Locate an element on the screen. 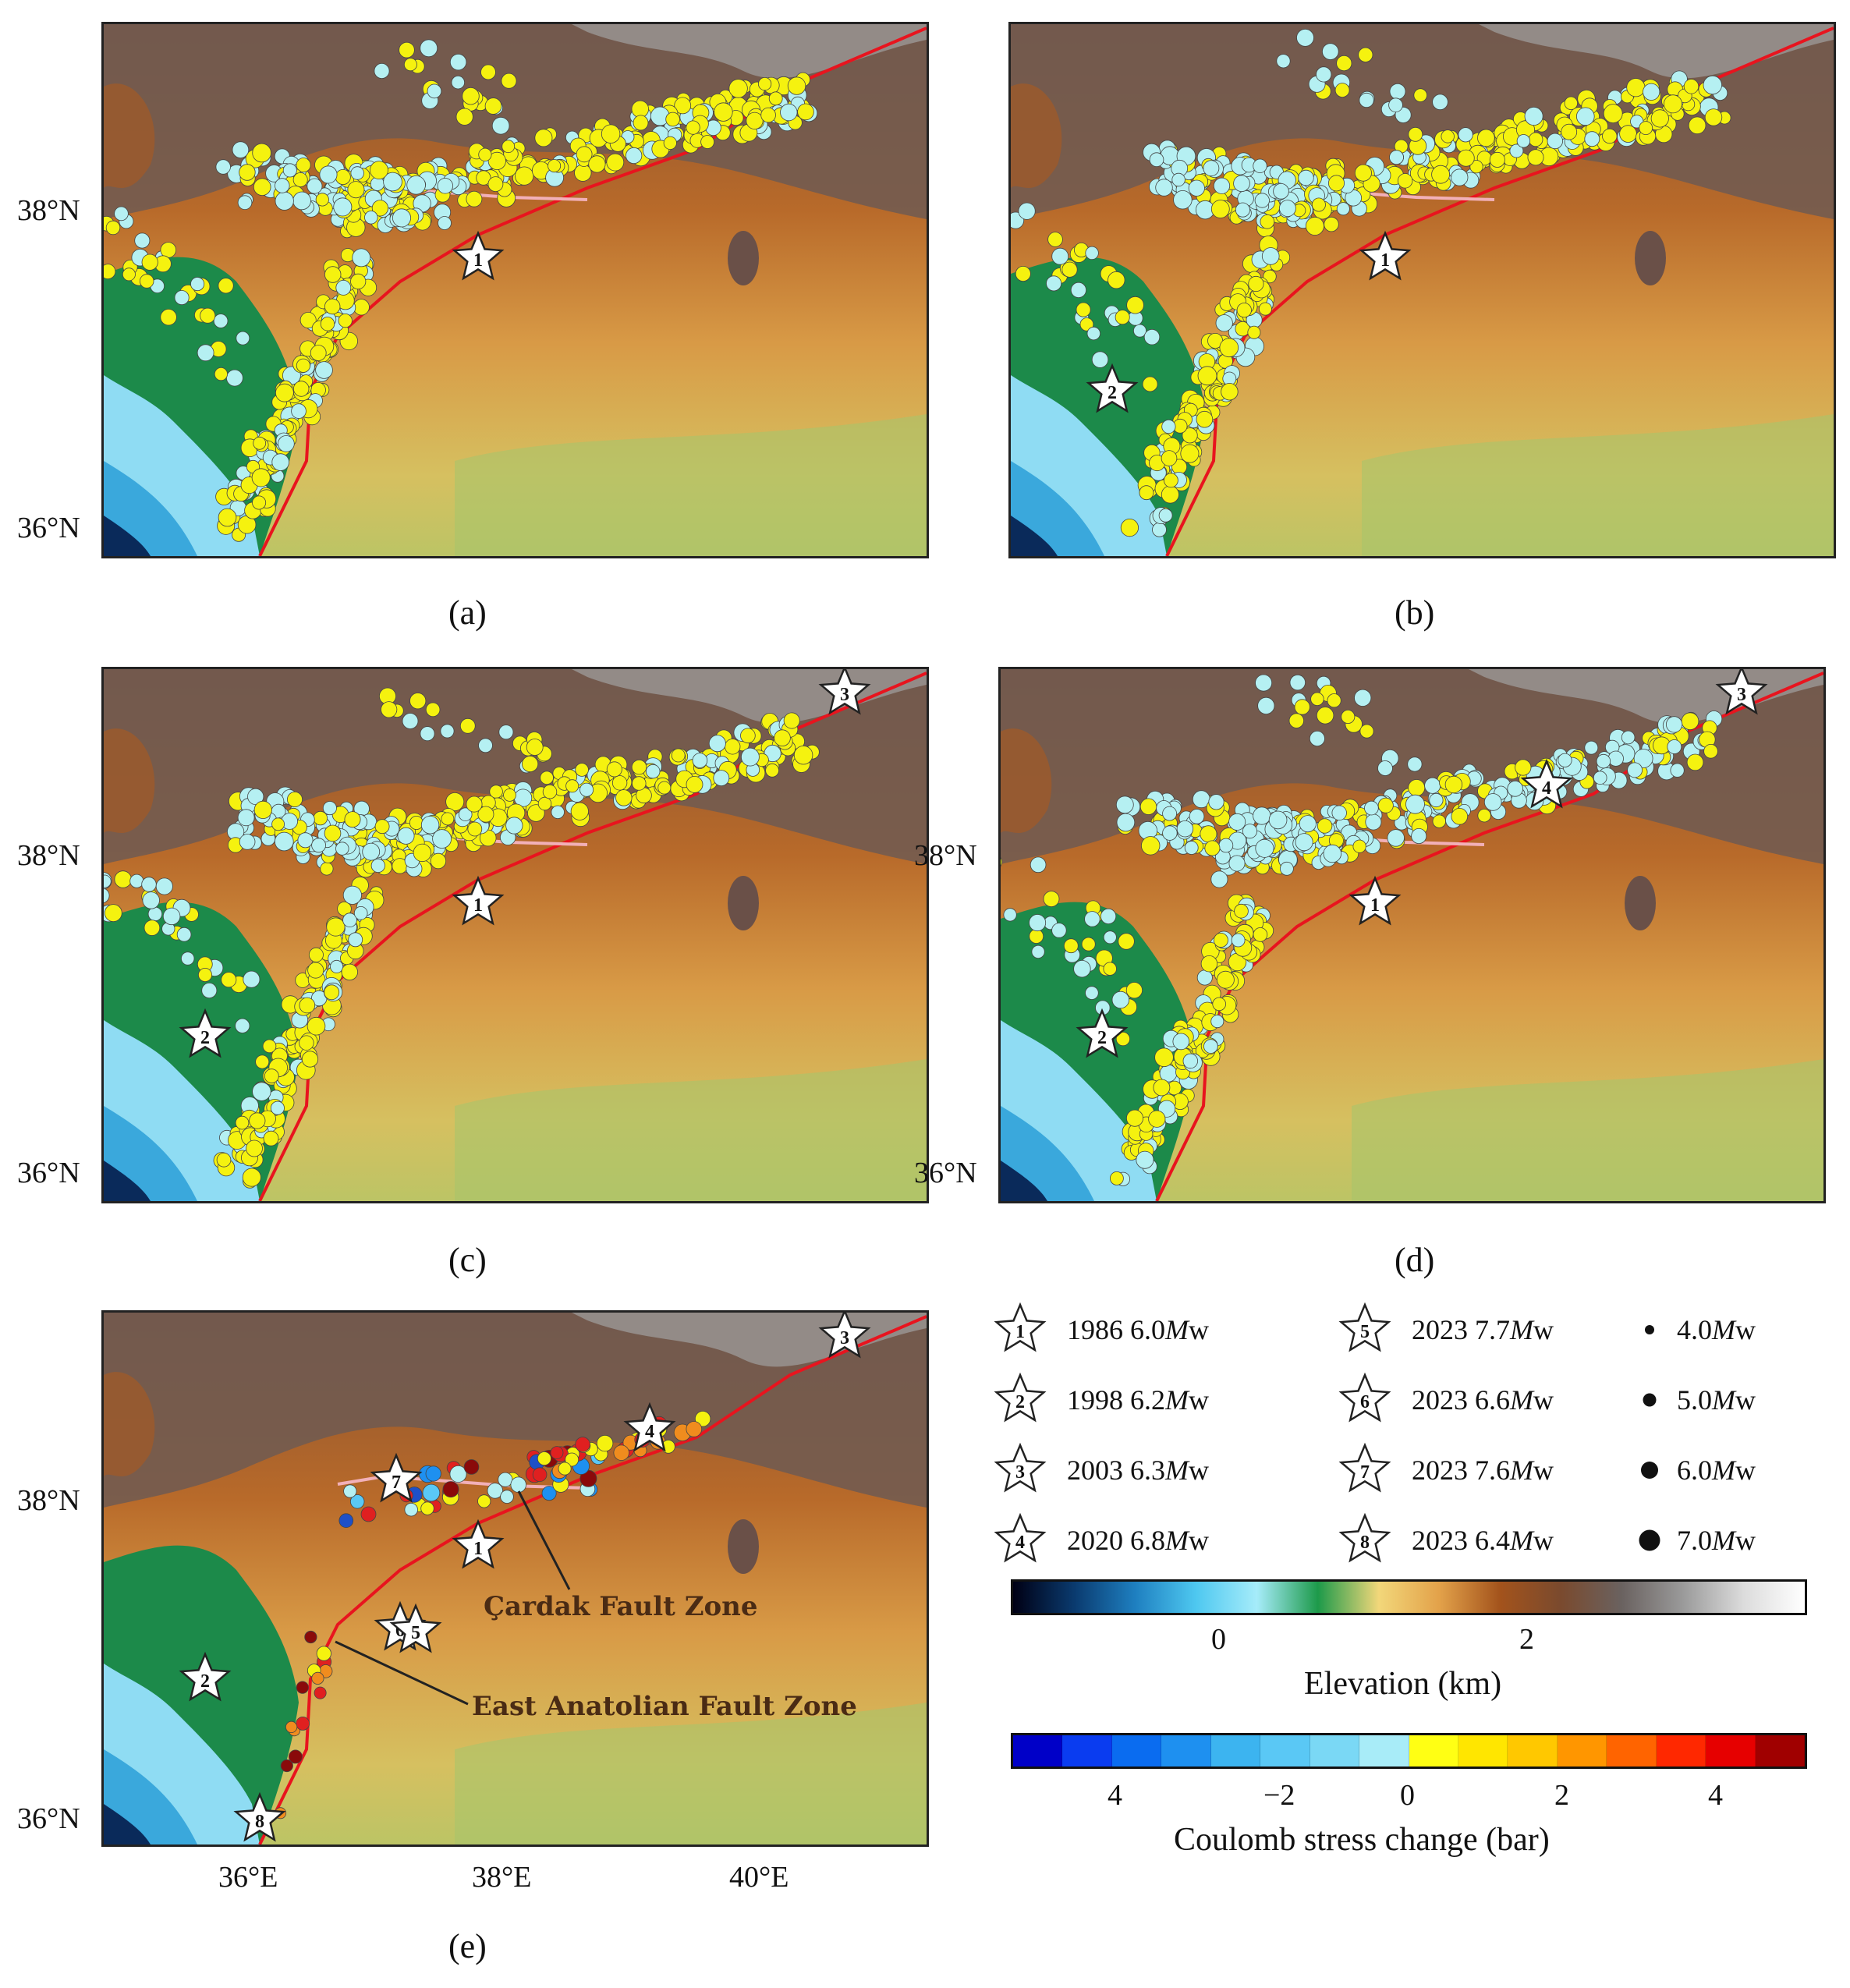 The image size is (1850, 1988). legend-size-dot is located at coordinates (1649, 1470).